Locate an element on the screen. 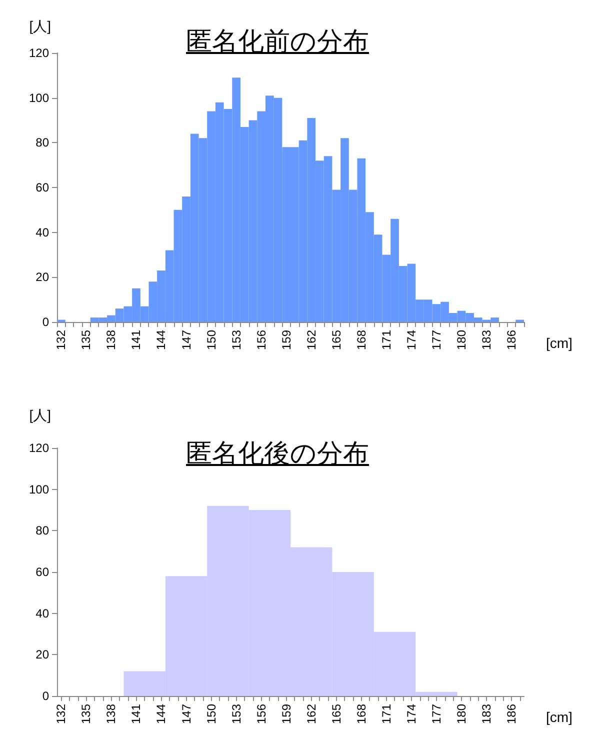 This screenshot has height=736, width=590. chart-title: 匿名化後の分布 is located at coordinates (277, 454).